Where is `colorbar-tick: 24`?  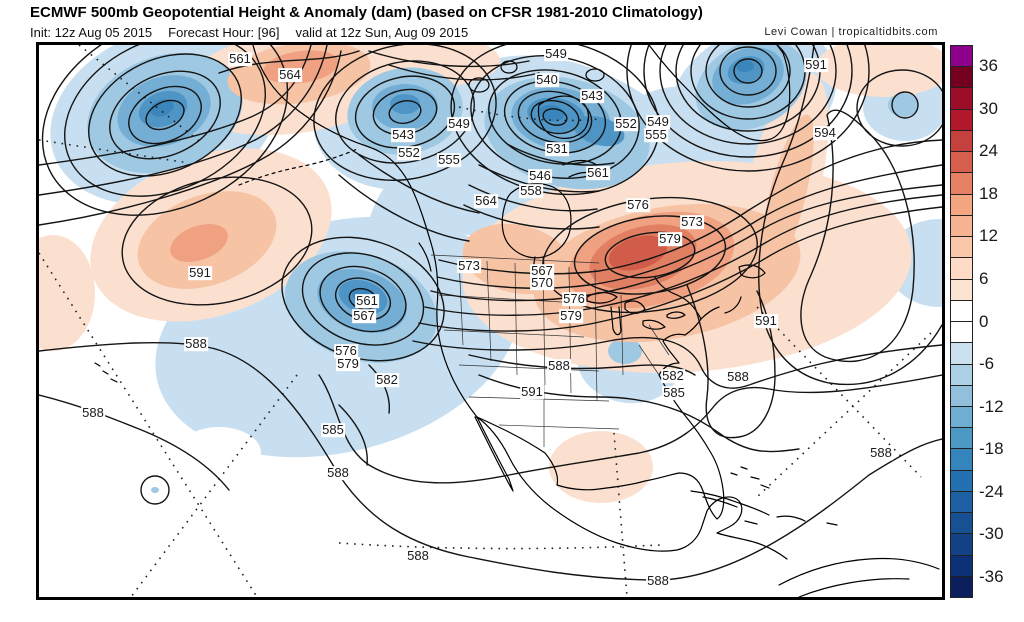
colorbar-tick: 24 is located at coordinates (988, 151).